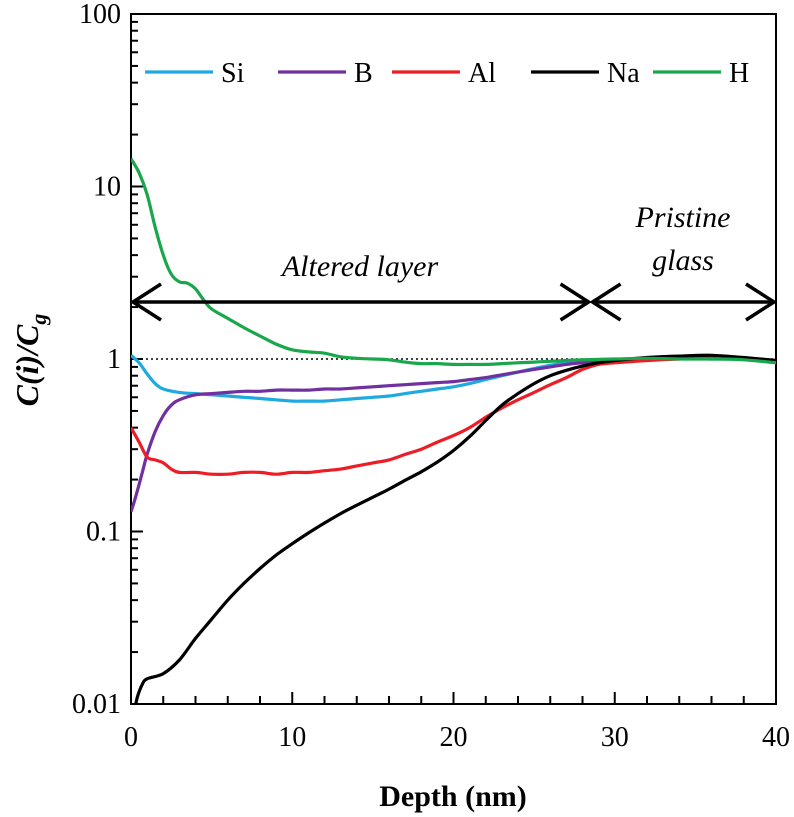 This screenshot has width=794, height=817. I want to click on x-axis-ticks: 0 10 20 30 40, so click(457, 722).